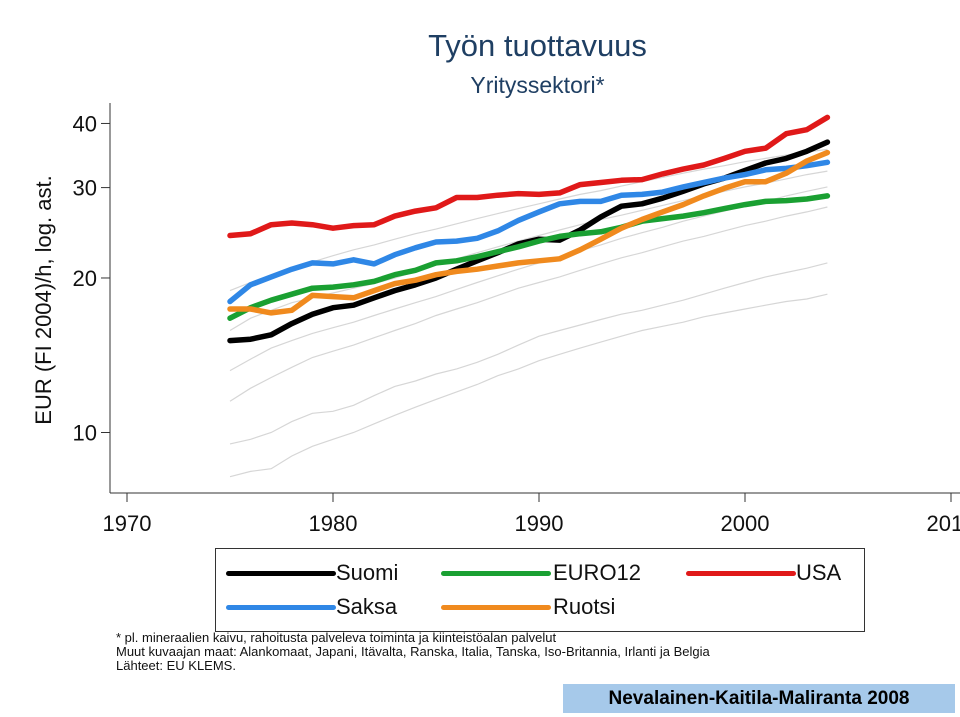 The image size is (960, 717). Describe the element at coordinates (539, 523) in the screenshot. I see `x-tick-label: 1990` at that location.